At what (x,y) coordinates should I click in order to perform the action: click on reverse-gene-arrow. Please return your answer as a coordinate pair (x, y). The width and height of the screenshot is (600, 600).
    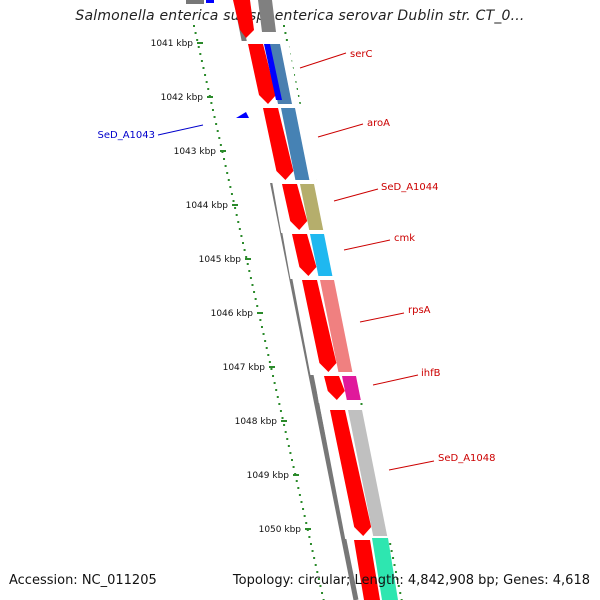
    Looking at the image, I should click on (242, 115).